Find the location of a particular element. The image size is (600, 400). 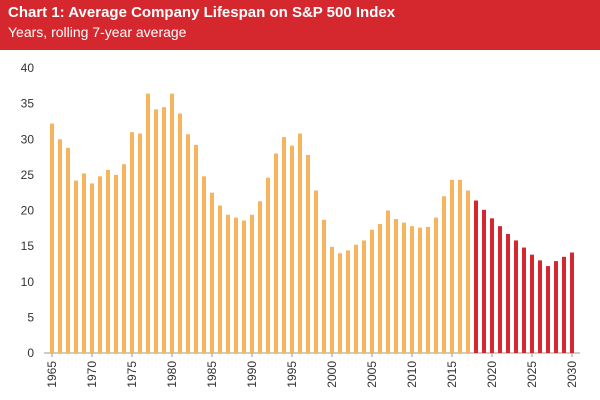

x-tick-label: 2005 is located at coordinates (372, 374).